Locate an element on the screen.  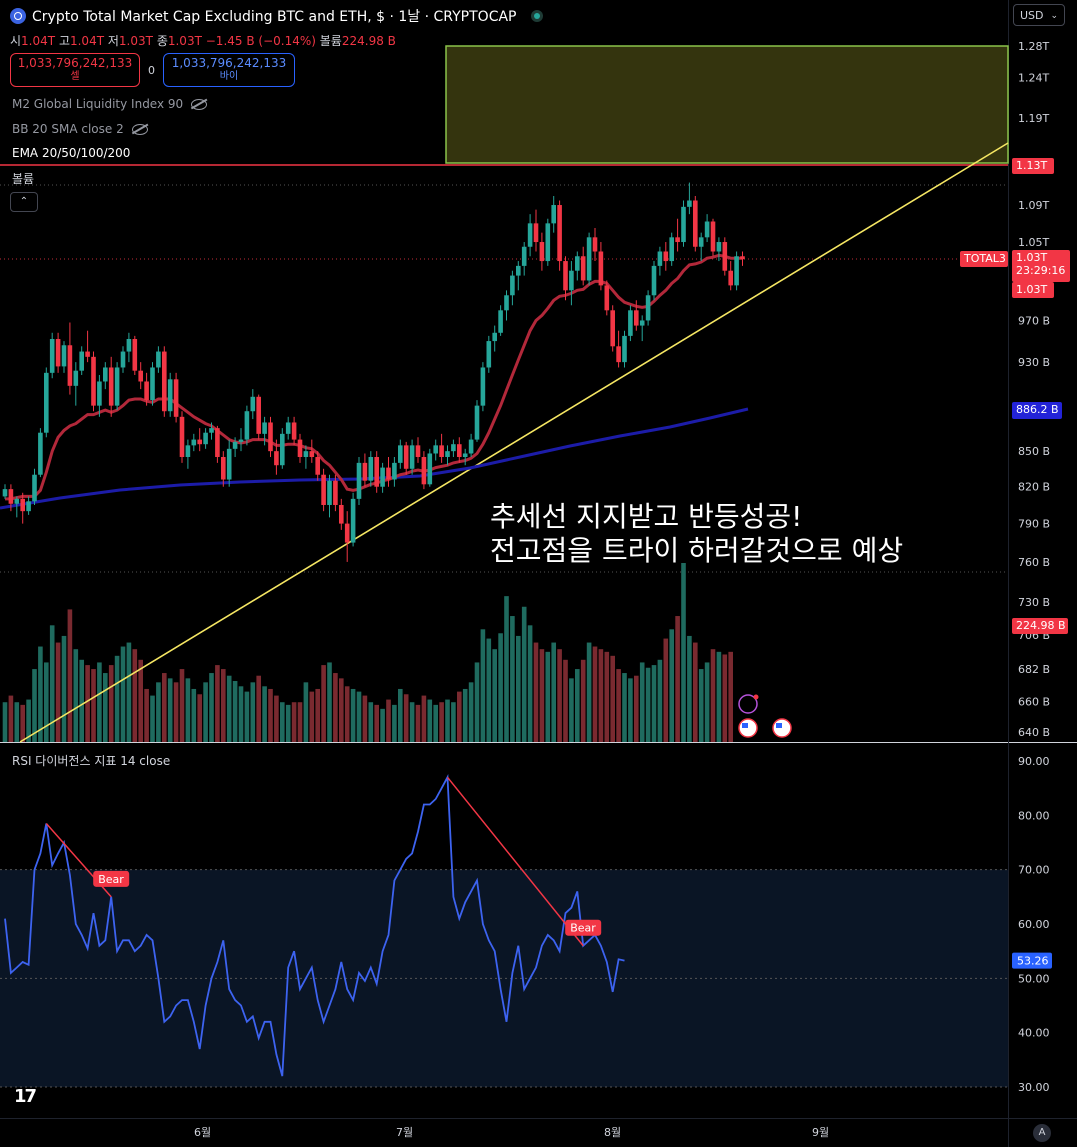
price-tick-label: 760 B is located at coordinates (1034, 562).